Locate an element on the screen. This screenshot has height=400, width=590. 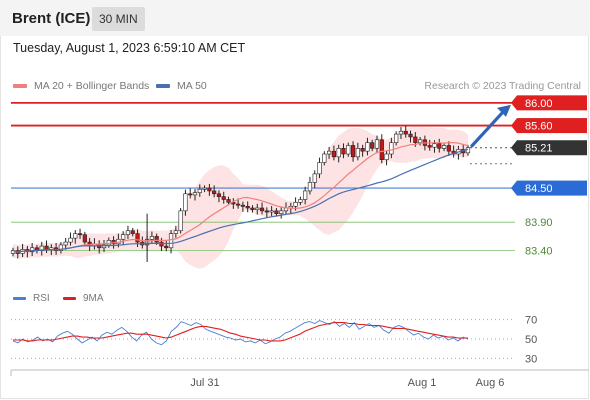
legend-ma20: MA 20 + Bollinger Bands is located at coordinates (81, 86).